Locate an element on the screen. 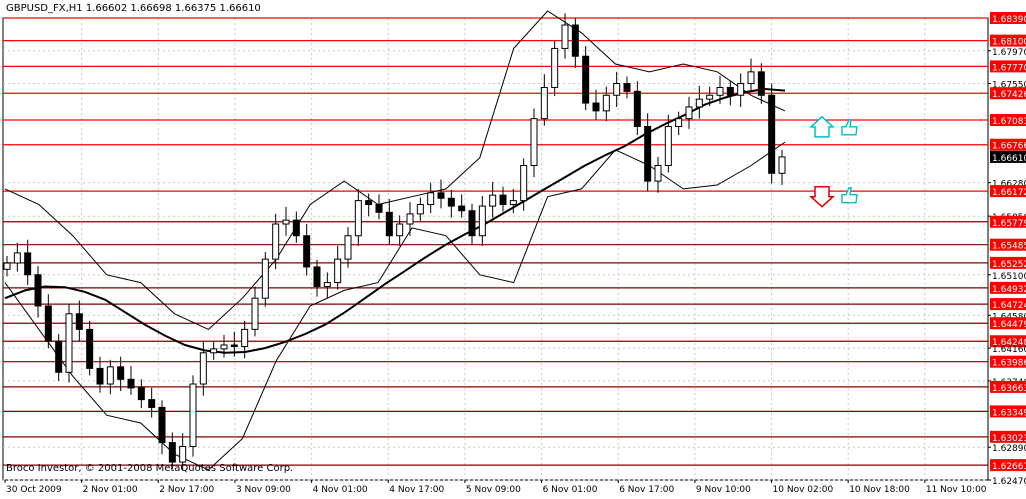 Image resolution: width=1026 pixels, height=499 pixels. x-tick-label: 10 Nov 18:00 is located at coordinates (879, 490).